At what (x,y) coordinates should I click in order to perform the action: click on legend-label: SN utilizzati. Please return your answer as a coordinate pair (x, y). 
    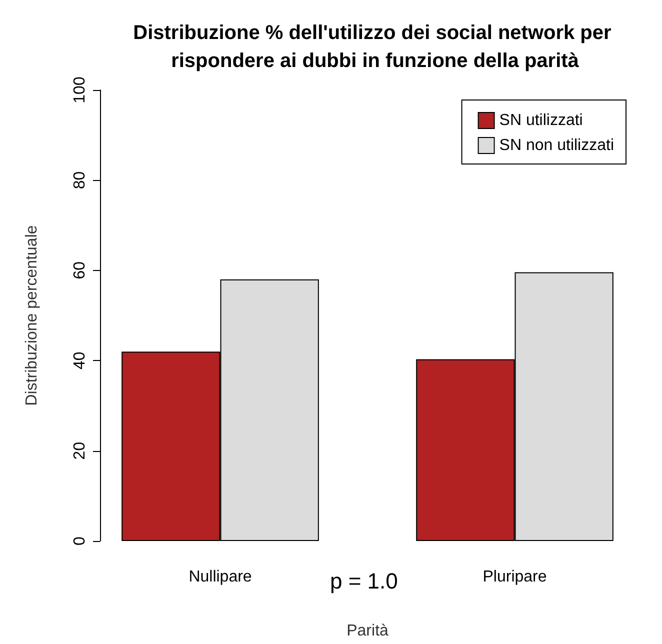
    Looking at the image, I should click on (541, 120).